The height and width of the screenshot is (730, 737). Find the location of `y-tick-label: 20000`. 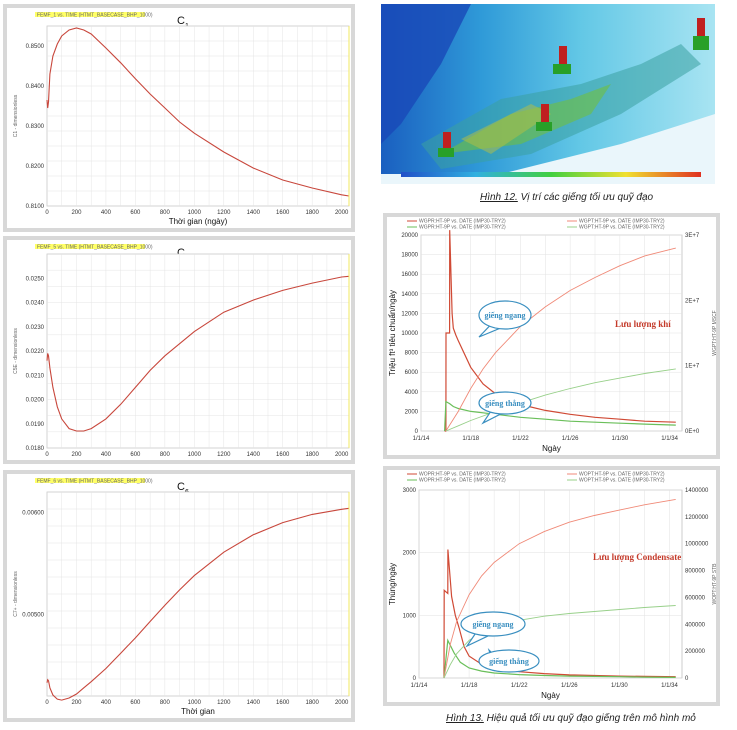

y-tick-label: 20000 is located at coordinates (409, 236).